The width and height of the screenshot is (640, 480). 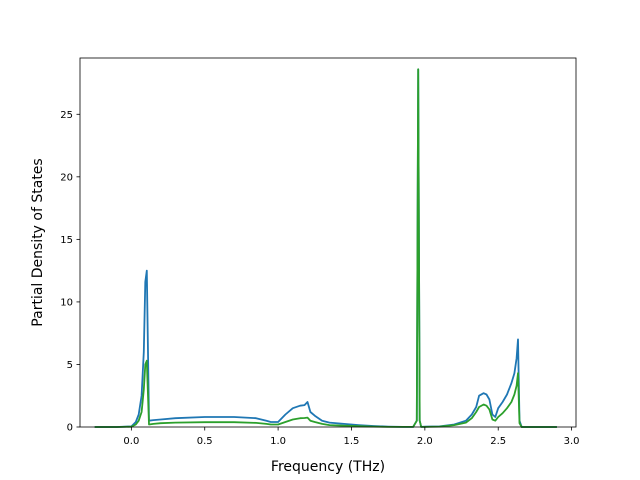 I want to click on x-axis-label: Frequency (THz), so click(x=328, y=467).